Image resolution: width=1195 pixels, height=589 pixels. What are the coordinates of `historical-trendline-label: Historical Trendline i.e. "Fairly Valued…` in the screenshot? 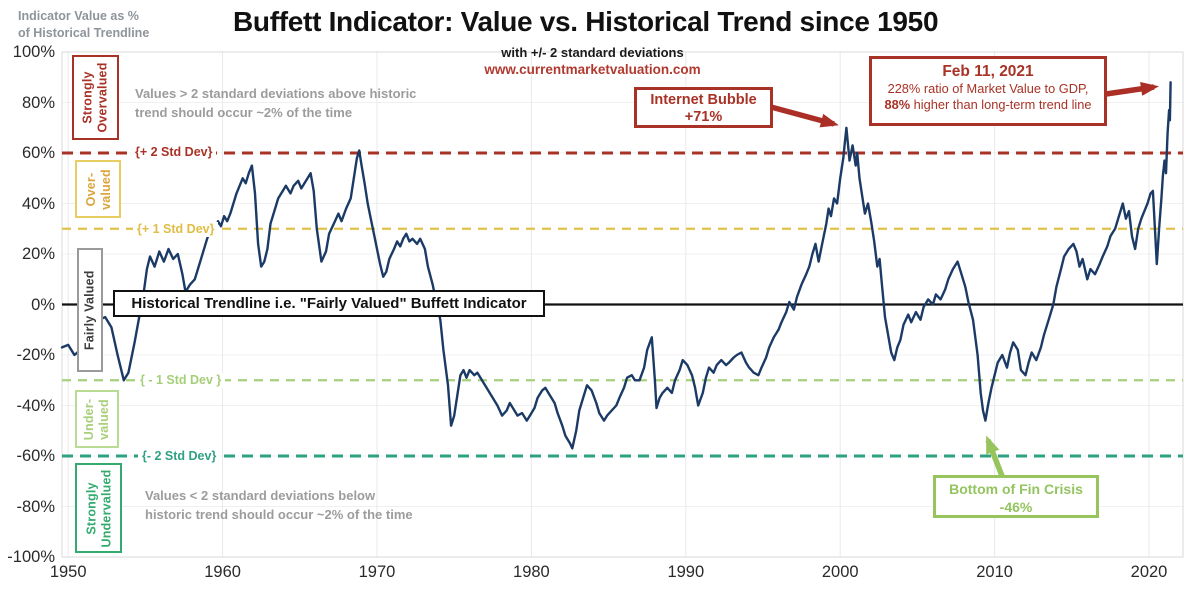 It's located at (329, 303).